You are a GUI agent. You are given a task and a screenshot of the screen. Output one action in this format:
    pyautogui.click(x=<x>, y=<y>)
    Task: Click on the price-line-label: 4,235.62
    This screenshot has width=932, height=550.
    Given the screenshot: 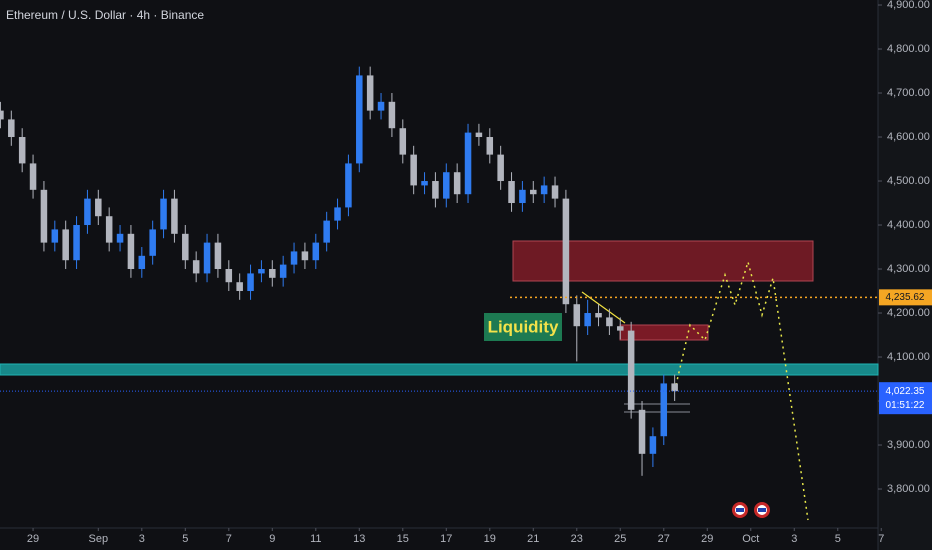 What is the action you would take?
    pyautogui.click(x=905, y=297)
    